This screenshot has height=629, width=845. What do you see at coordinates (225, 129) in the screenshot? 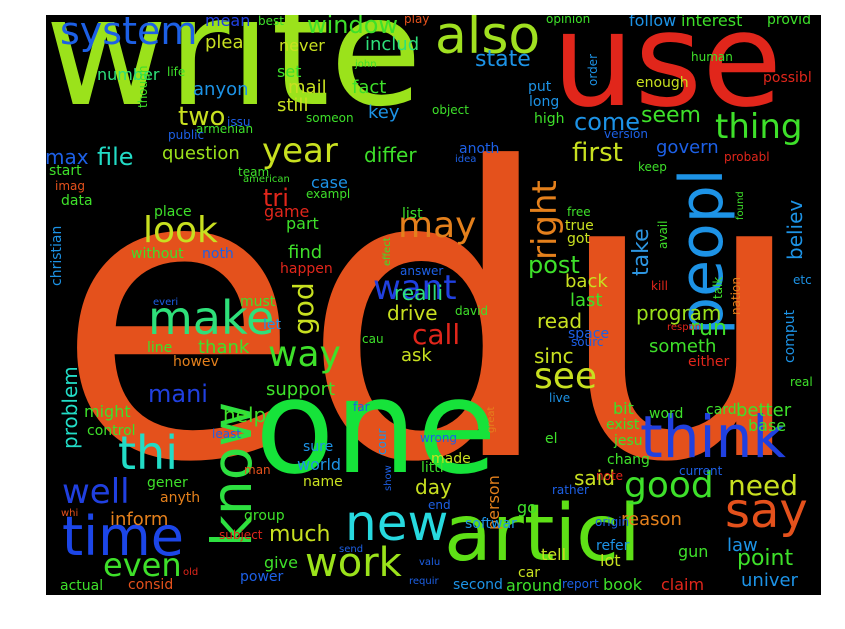
I see `word-armenian: armenian` at bounding box center [225, 129].